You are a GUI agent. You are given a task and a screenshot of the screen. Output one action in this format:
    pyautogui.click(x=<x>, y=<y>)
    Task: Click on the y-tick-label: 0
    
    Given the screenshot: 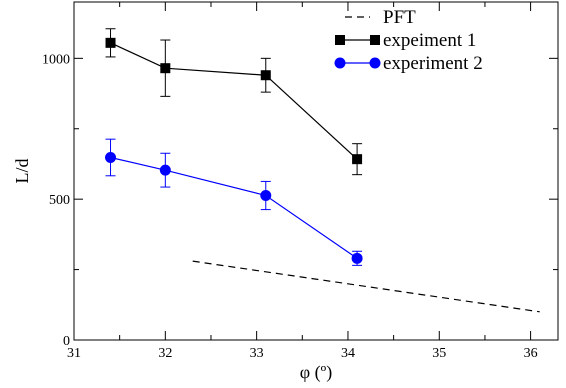 What is the action you would take?
    pyautogui.click(x=66, y=341)
    